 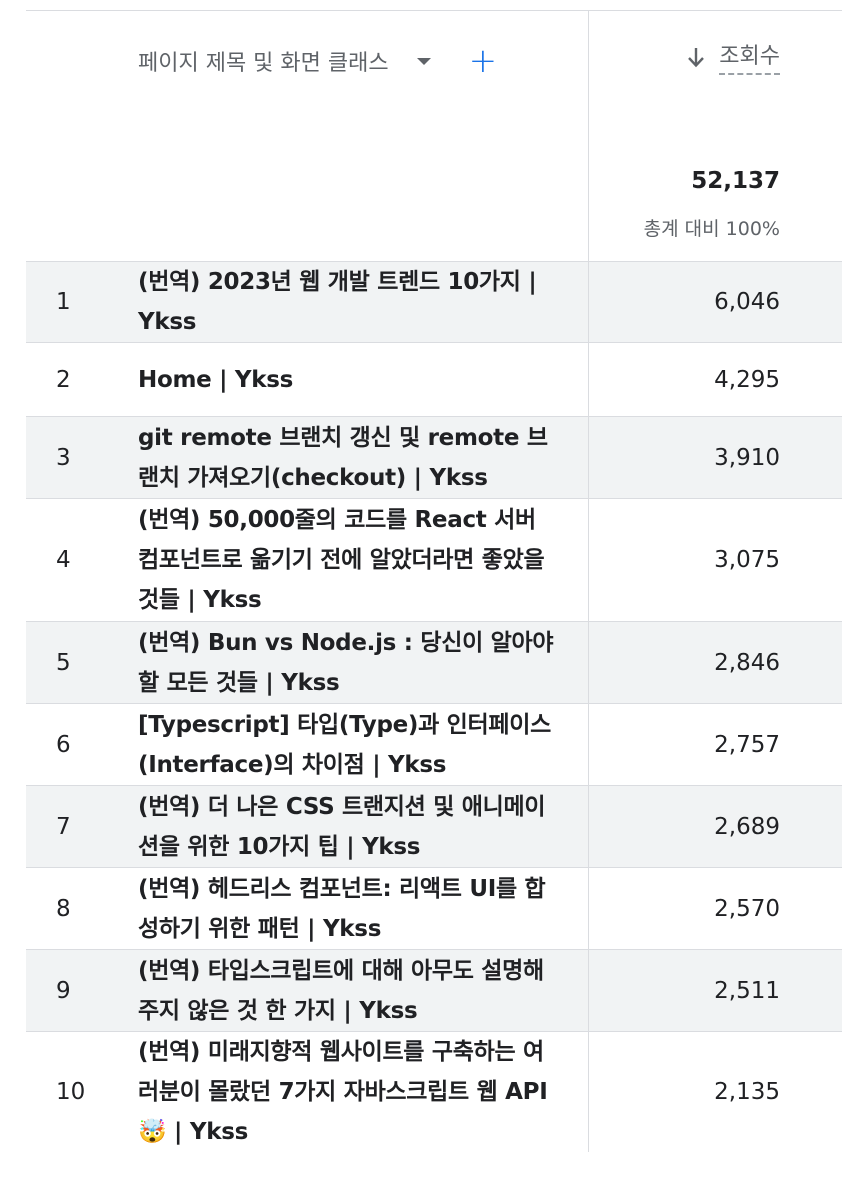 I want to click on dimension-column-header: 페이지 제목 및 화면 클래스 +, so click(x=317, y=61).